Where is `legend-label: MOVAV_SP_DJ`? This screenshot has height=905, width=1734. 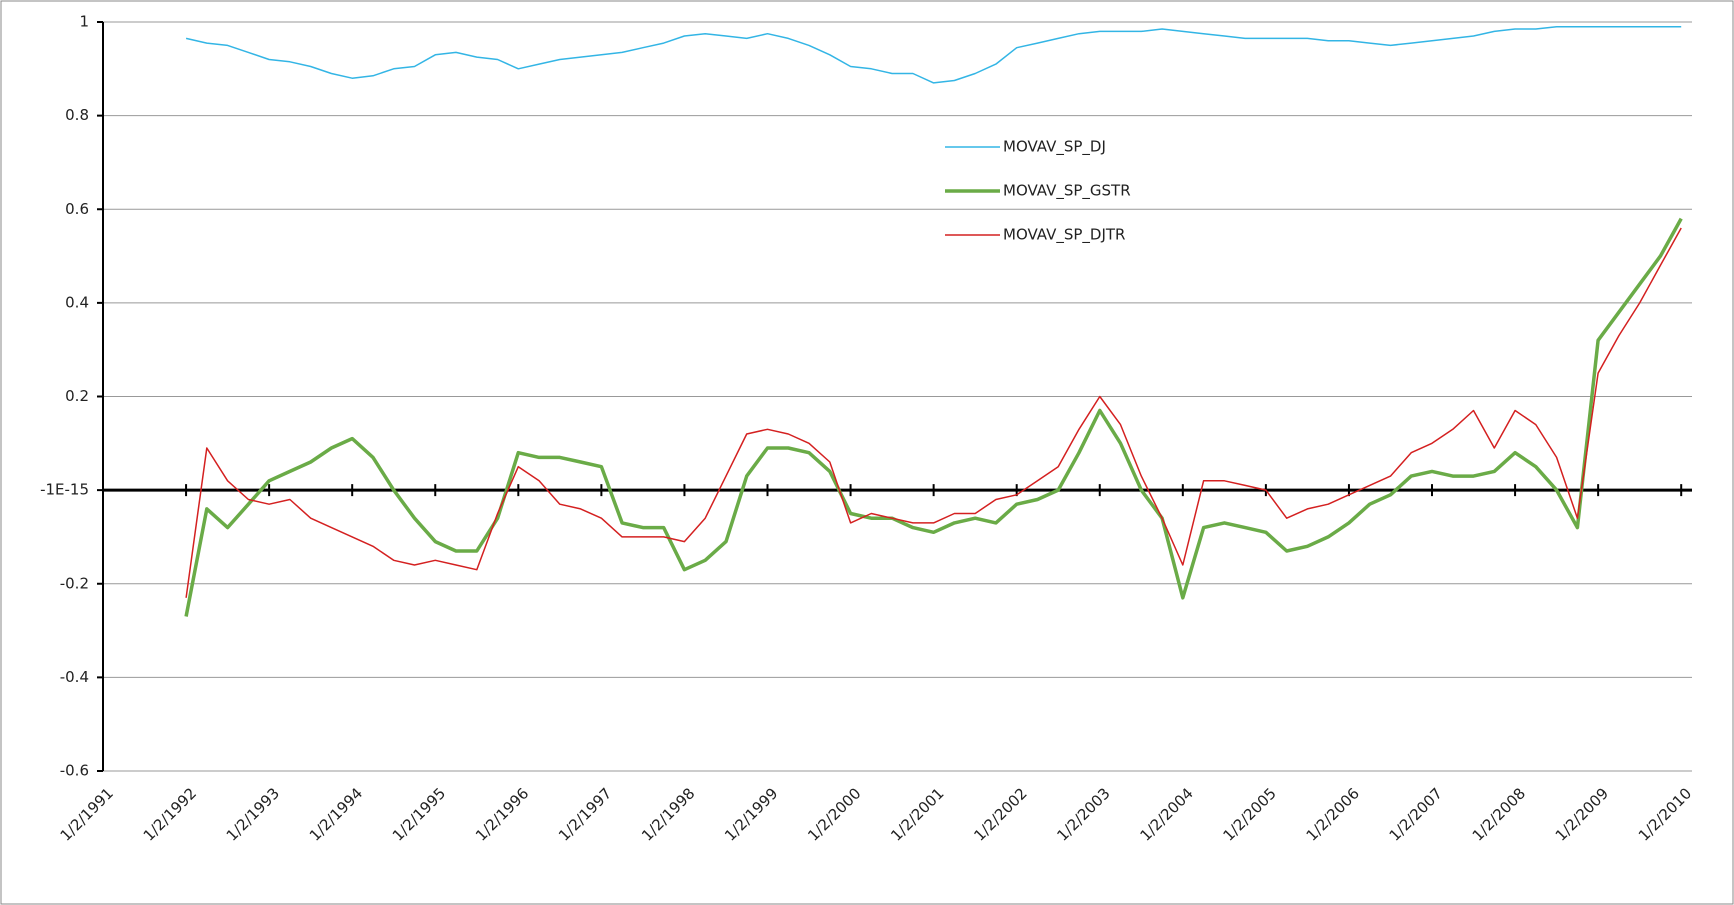 legend-label: MOVAV_SP_DJ is located at coordinates (1054, 147).